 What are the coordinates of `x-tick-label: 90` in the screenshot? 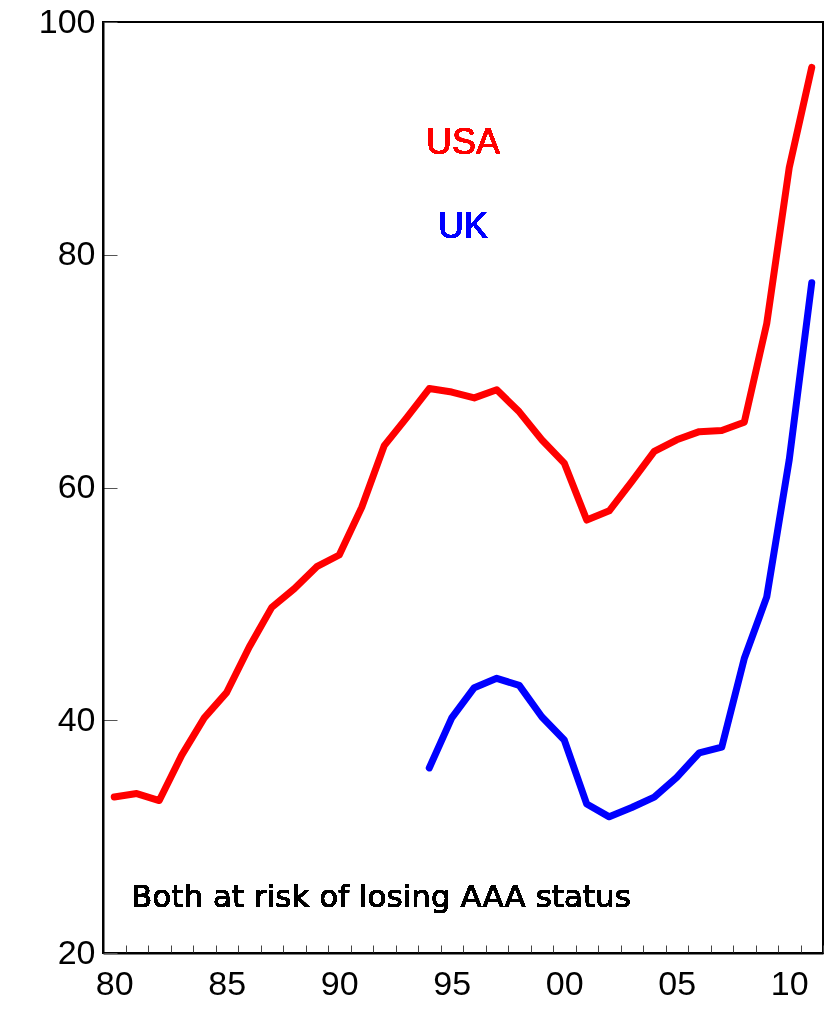 It's located at (339, 982).